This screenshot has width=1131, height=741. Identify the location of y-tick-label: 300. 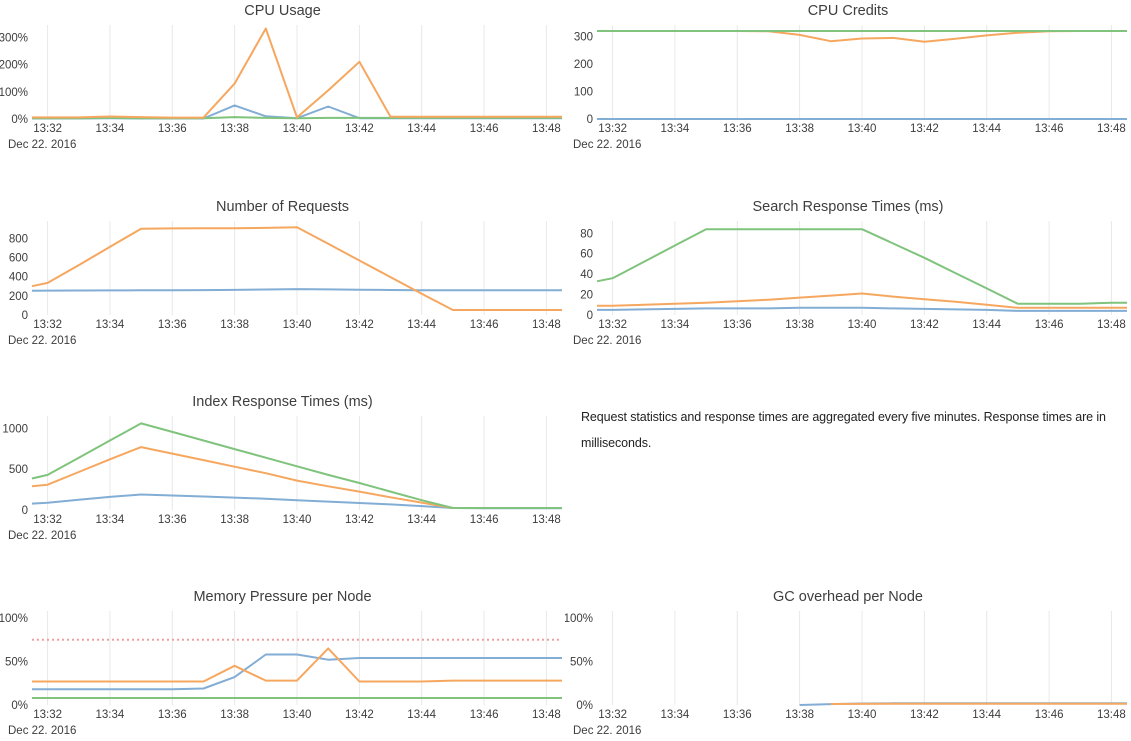
(583, 38).